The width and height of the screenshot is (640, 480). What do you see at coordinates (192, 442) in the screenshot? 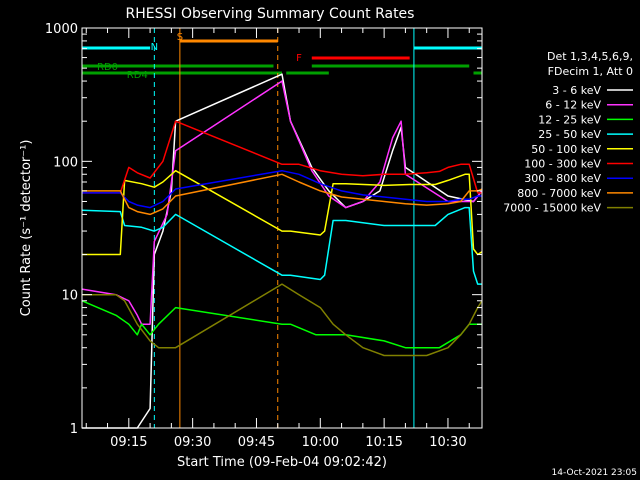
I see `x-tick-label: 09:30` at bounding box center [192, 442].